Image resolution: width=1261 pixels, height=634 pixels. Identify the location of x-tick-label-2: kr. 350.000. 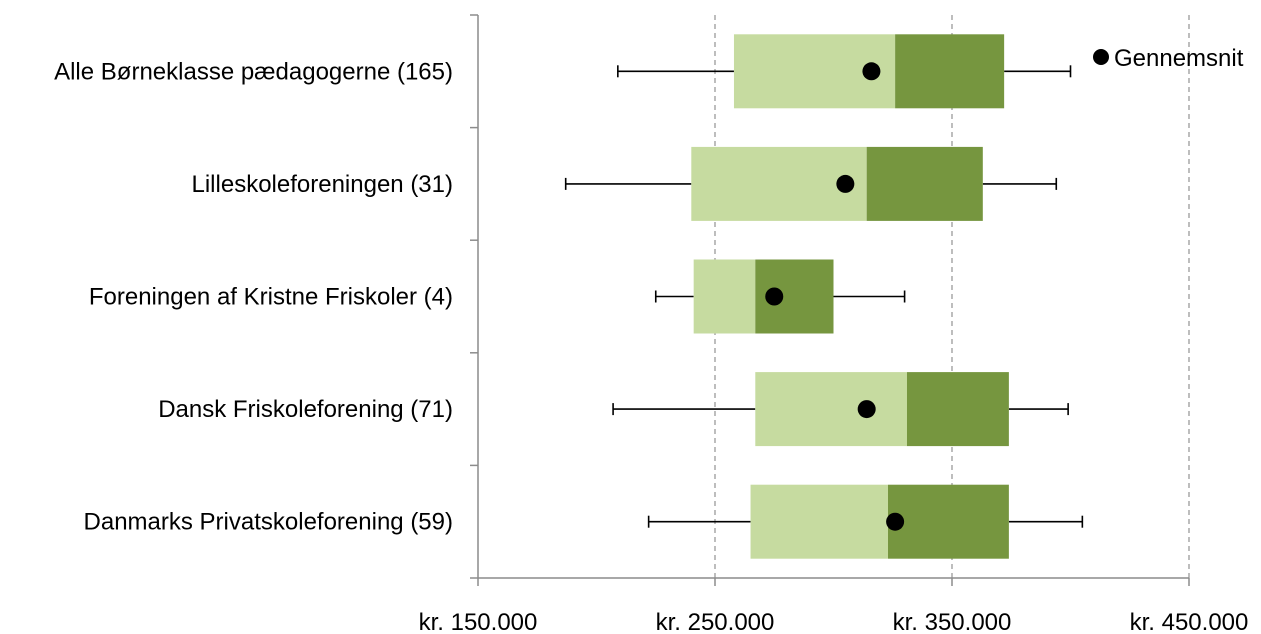
(952, 621).